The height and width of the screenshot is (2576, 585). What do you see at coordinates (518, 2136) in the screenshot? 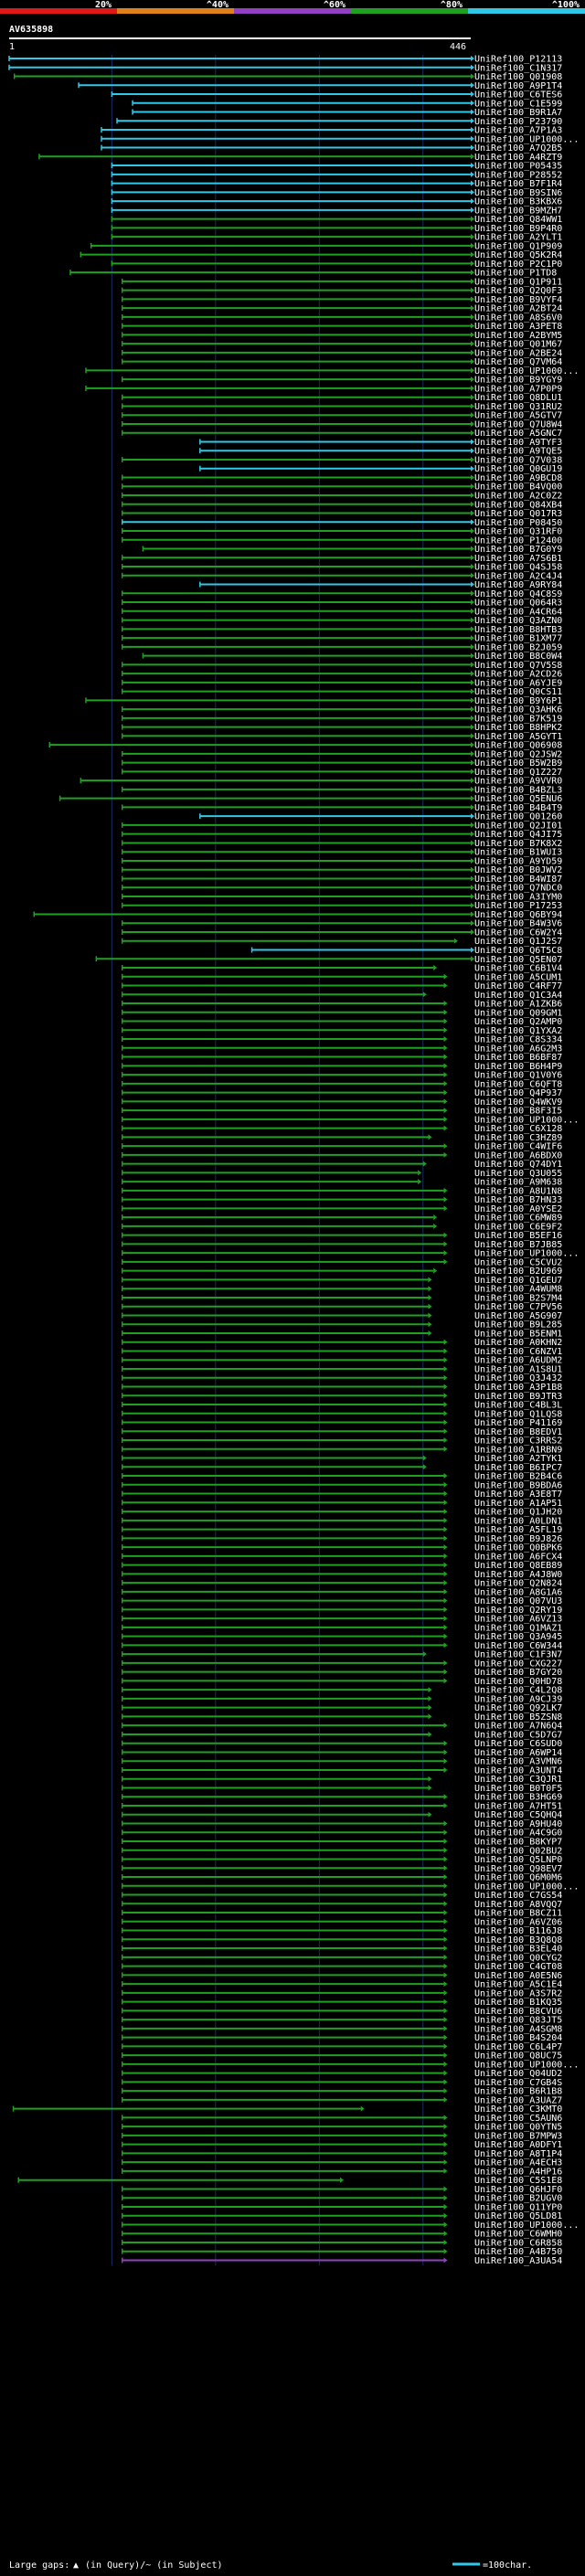
I see `hit-label: UniRef100_B7MPW3` at bounding box center [518, 2136].